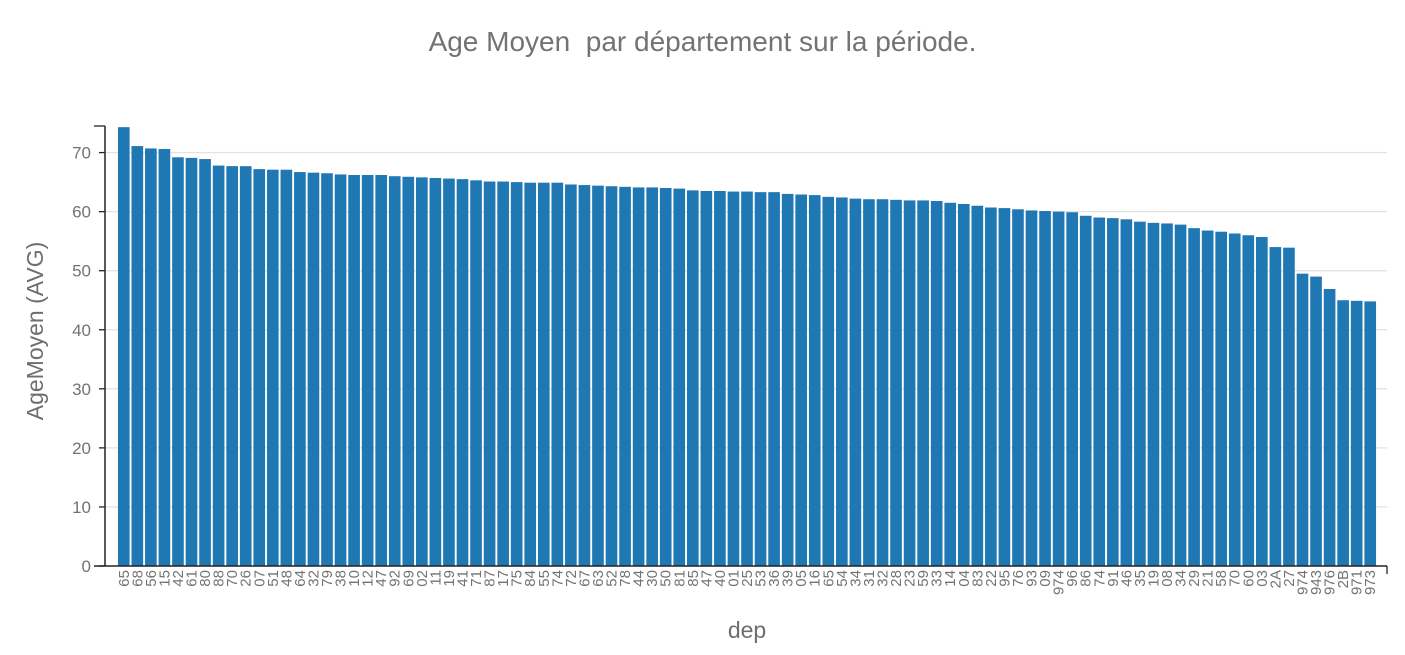 This screenshot has height=655, width=1405. What do you see at coordinates (747, 578) in the screenshot?
I see `x-tick-label: 25` at bounding box center [747, 578].